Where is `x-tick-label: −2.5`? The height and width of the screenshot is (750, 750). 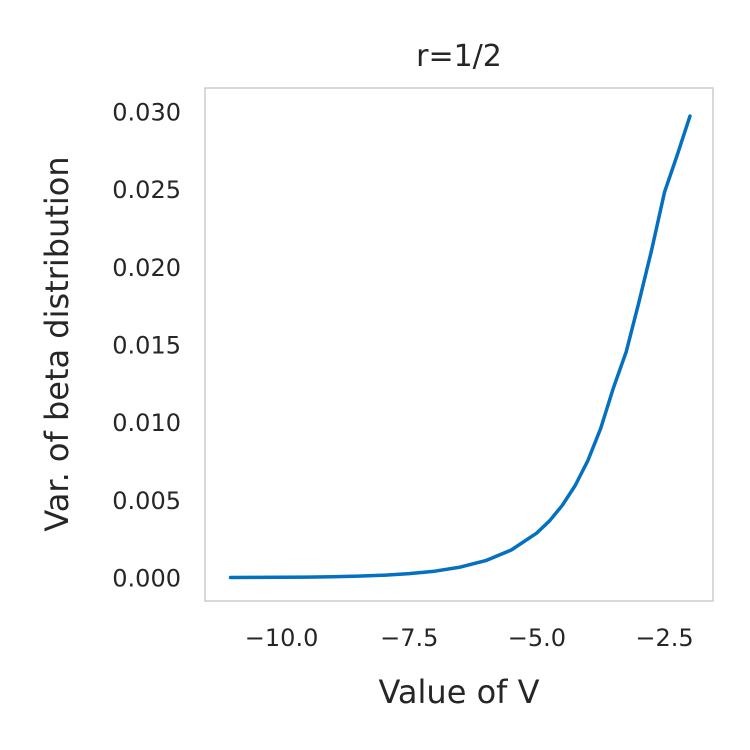
x-tick-label: −2.5 is located at coordinates (664, 638).